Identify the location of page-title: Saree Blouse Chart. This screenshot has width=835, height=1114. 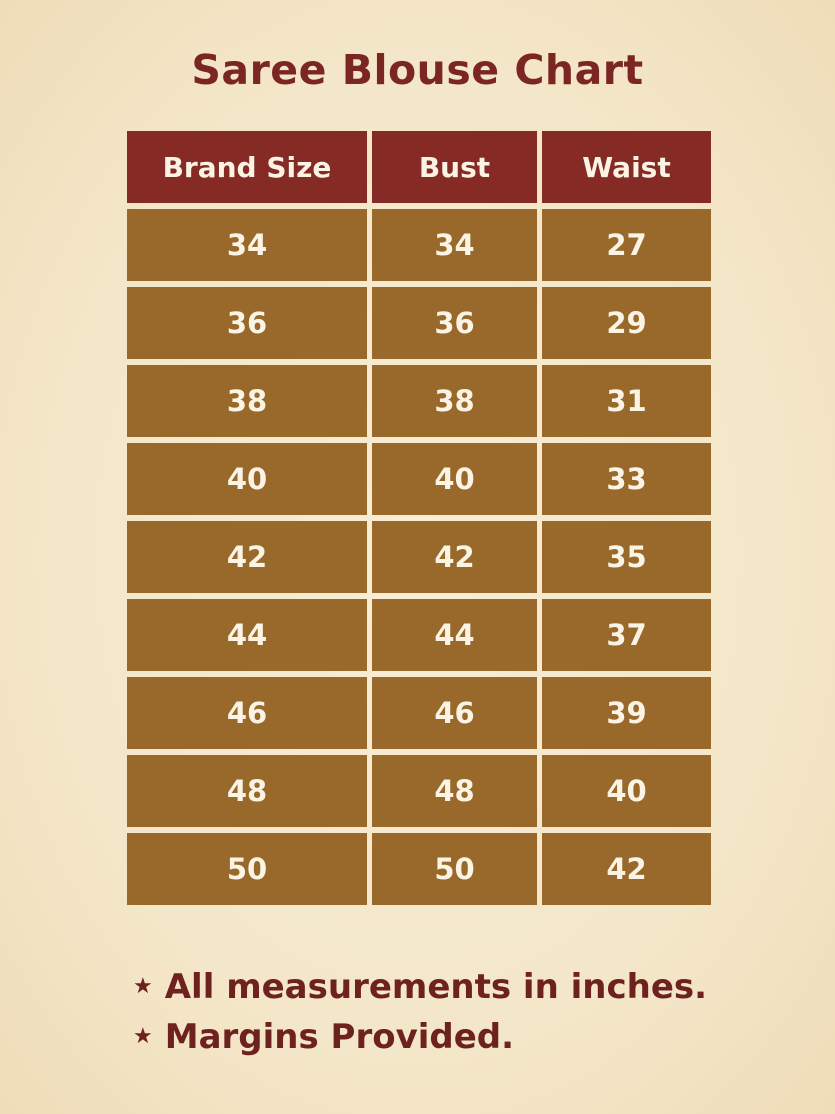
(417, 70).